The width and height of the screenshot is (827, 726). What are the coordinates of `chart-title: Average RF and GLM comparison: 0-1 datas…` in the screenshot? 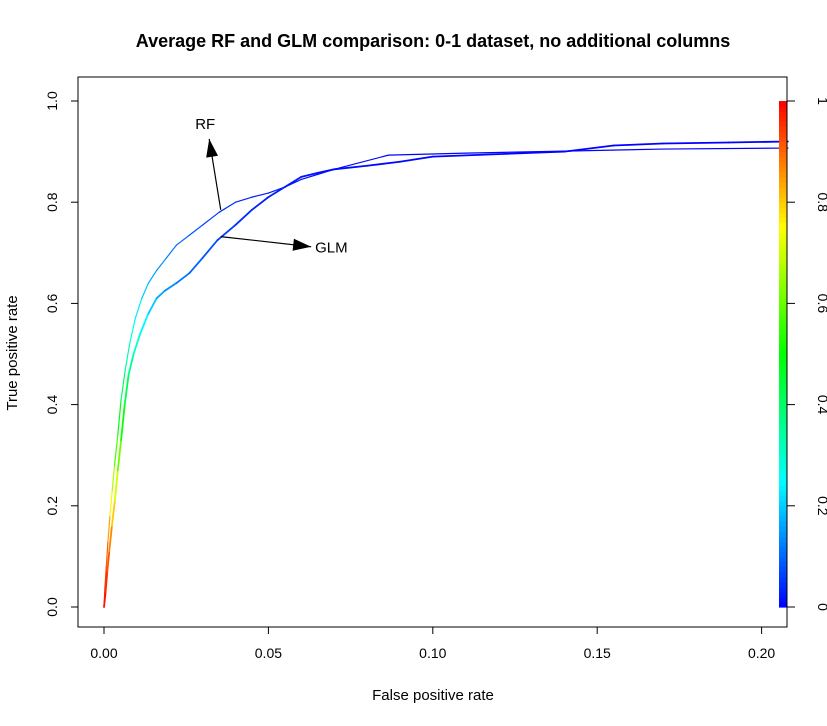 It's located at (433, 41).